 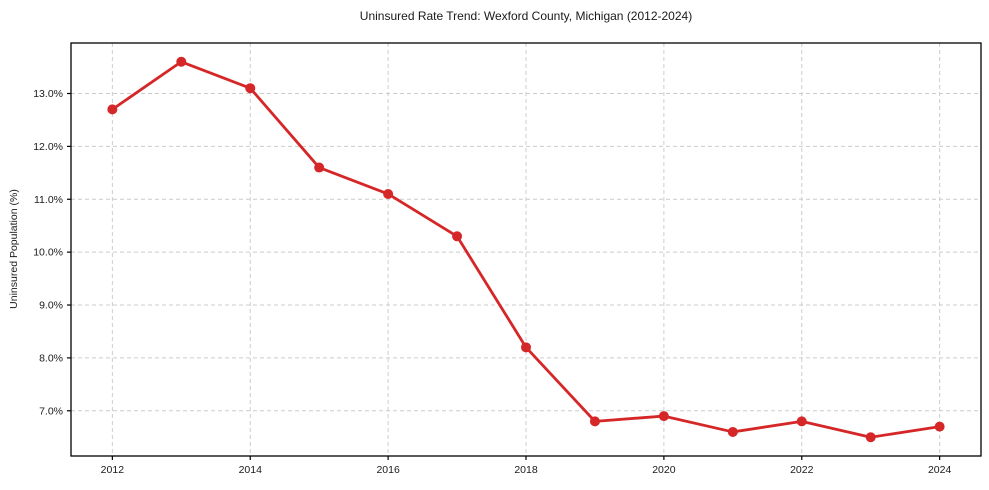 I want to click on y-tick-label: 11.0%, so click(x=48, y=200).